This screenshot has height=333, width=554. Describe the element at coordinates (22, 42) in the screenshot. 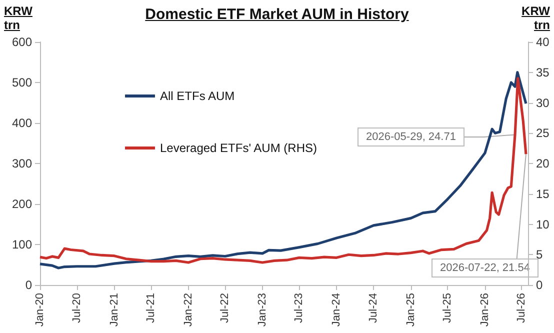

I see `y-tick-label: 600` at that location.